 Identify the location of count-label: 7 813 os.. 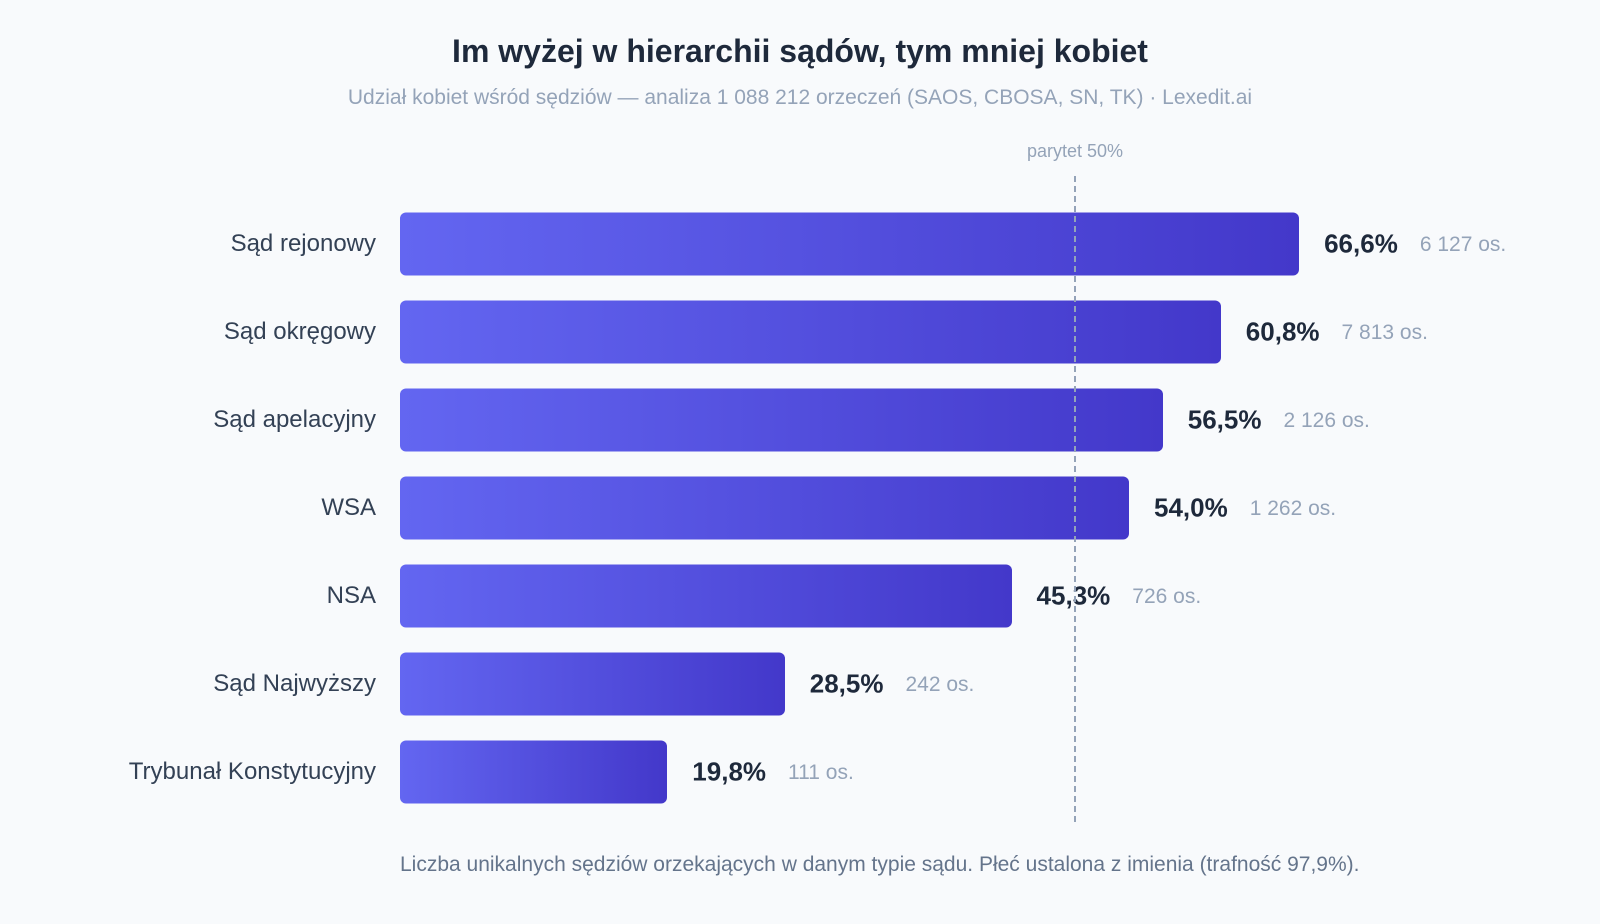
(1384, 332).